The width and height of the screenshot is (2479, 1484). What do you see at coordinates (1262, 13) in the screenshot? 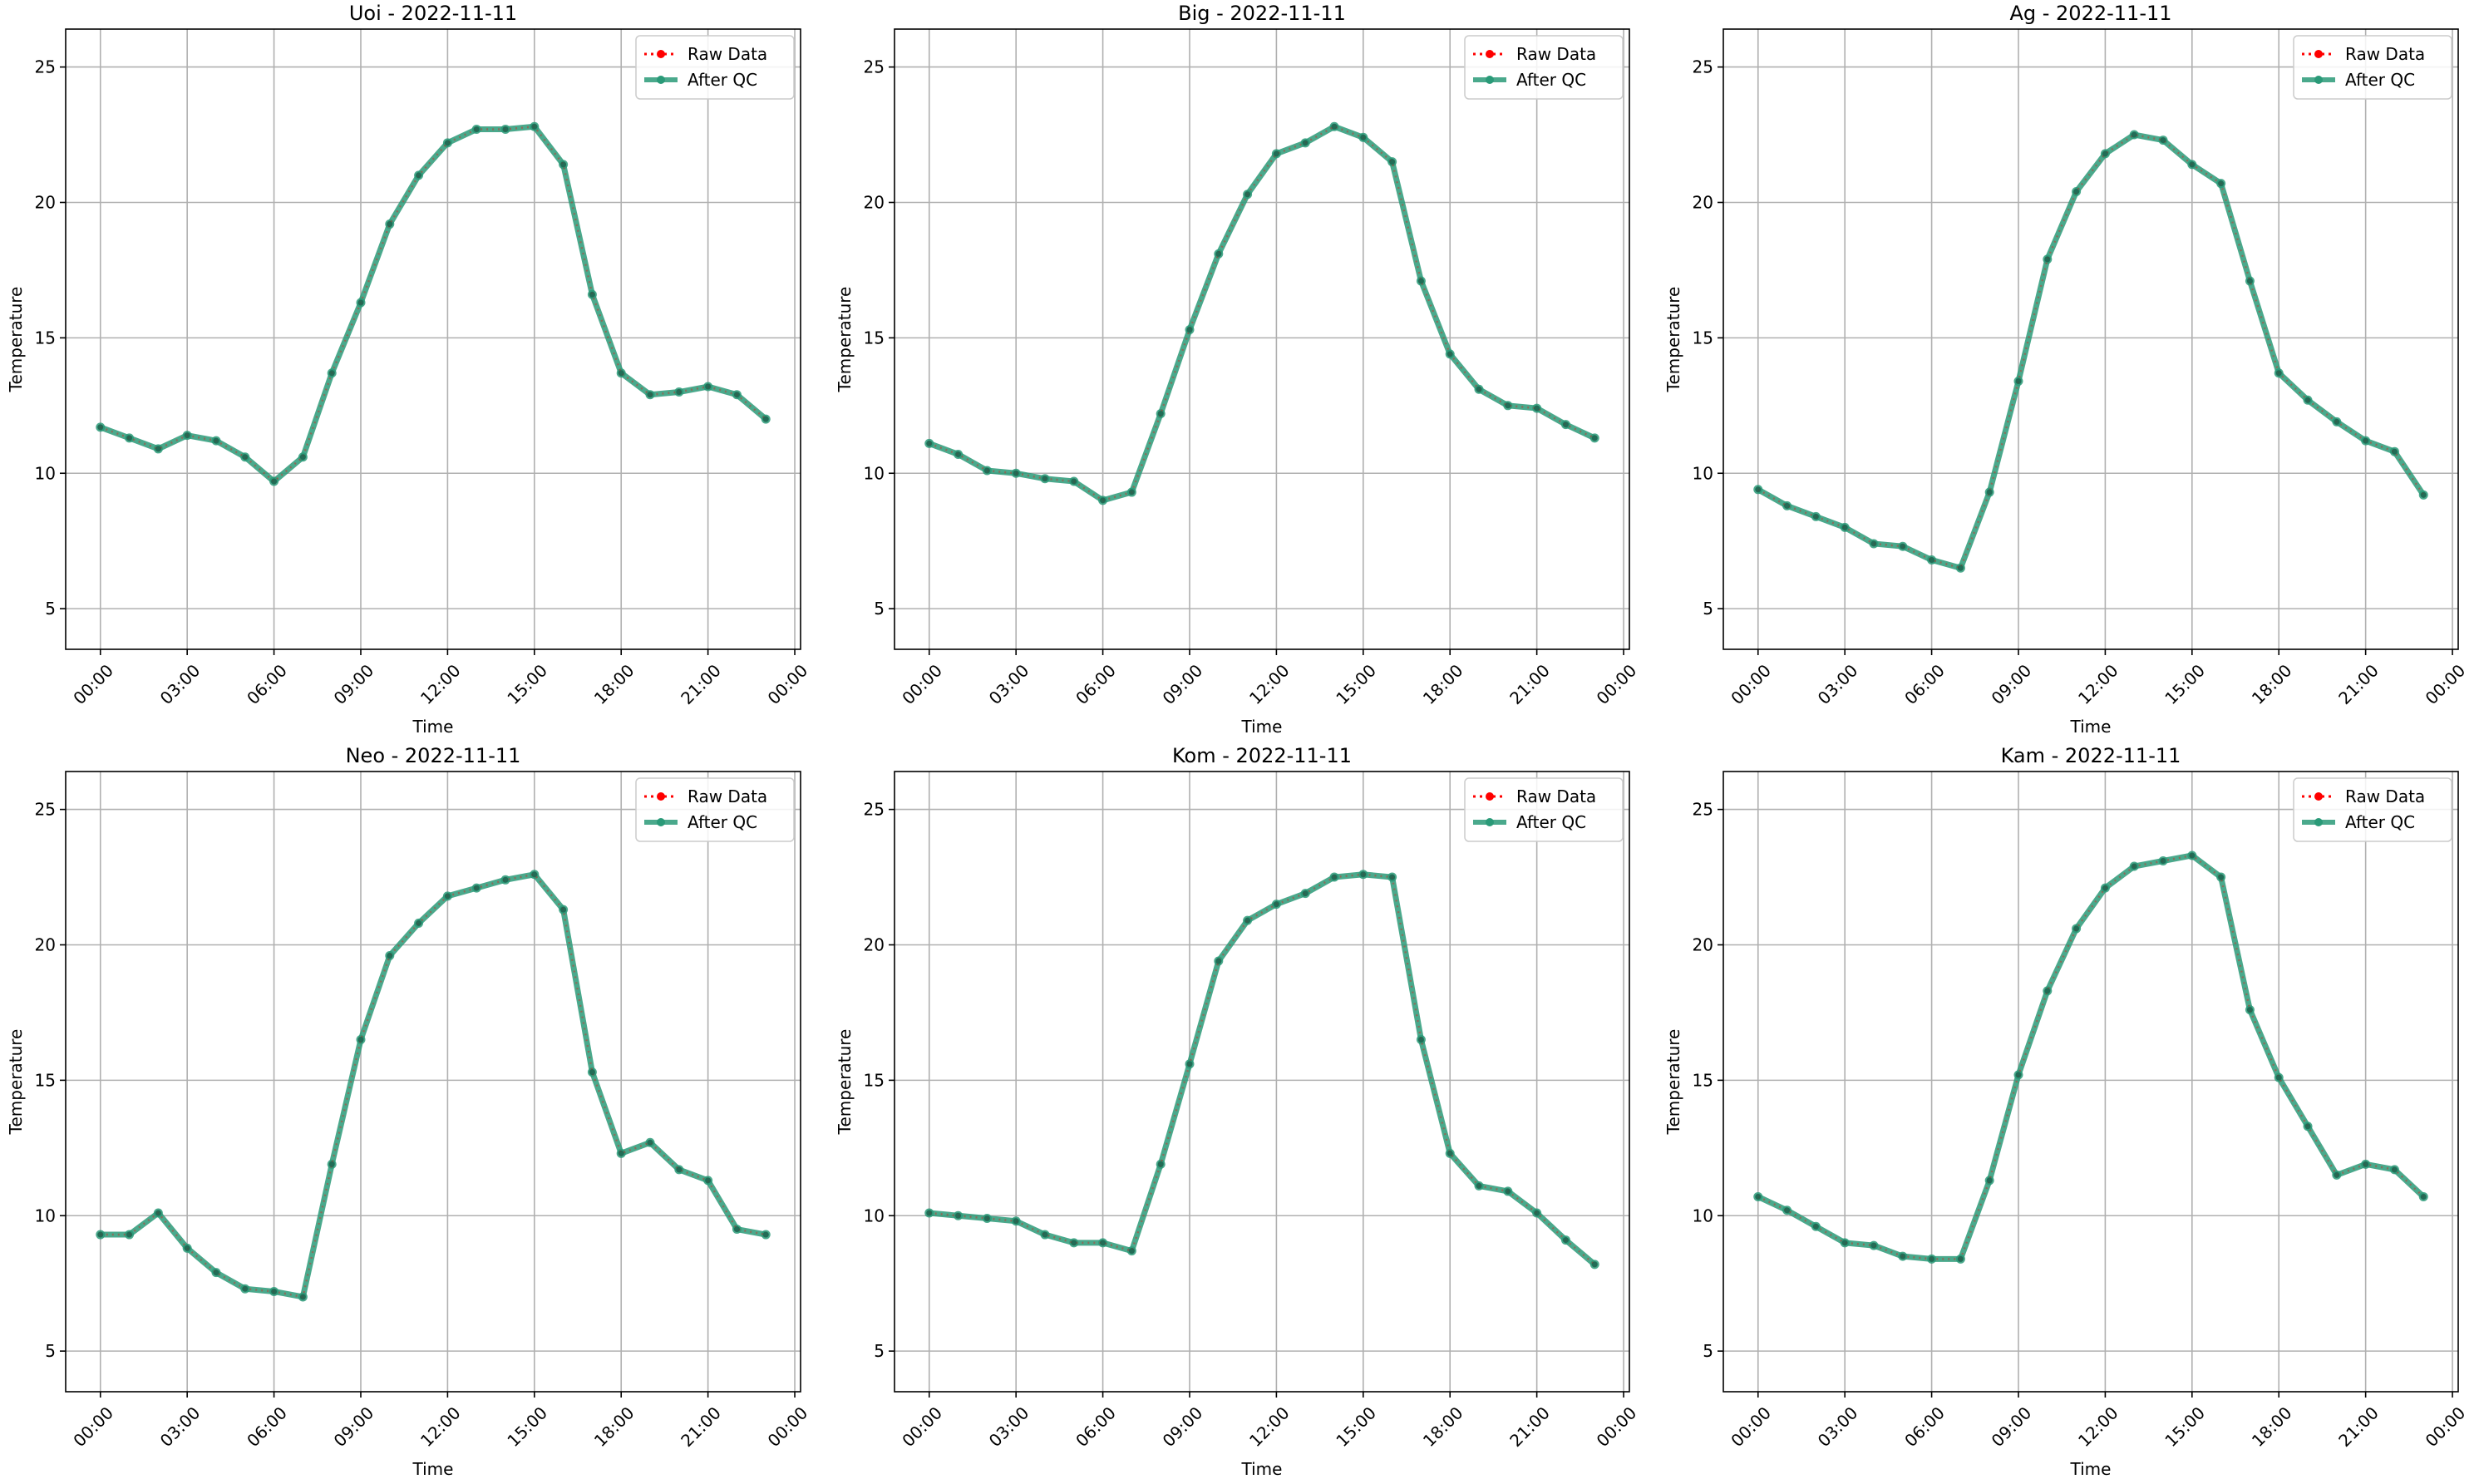
I see `subplot-title: Big - 2022-11-11` at bounding box center [1262, 13].